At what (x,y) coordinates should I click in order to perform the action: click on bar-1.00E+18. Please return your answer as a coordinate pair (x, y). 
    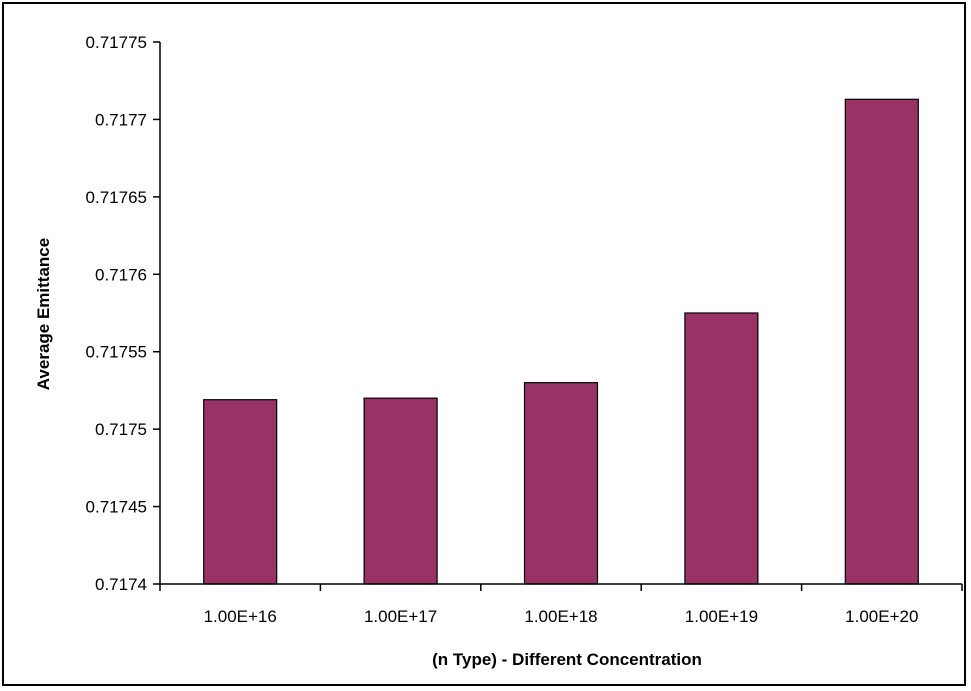
    Looking at the image, I should click on (561, 483).